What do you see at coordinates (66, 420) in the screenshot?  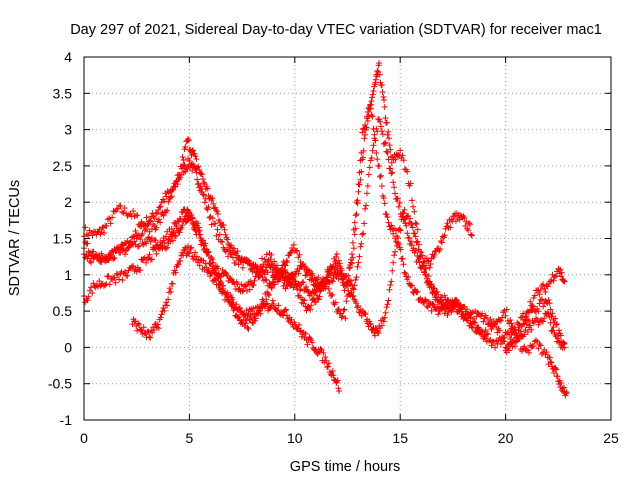 I see `y-tick-label: -1` at bounding box center [66, 420].